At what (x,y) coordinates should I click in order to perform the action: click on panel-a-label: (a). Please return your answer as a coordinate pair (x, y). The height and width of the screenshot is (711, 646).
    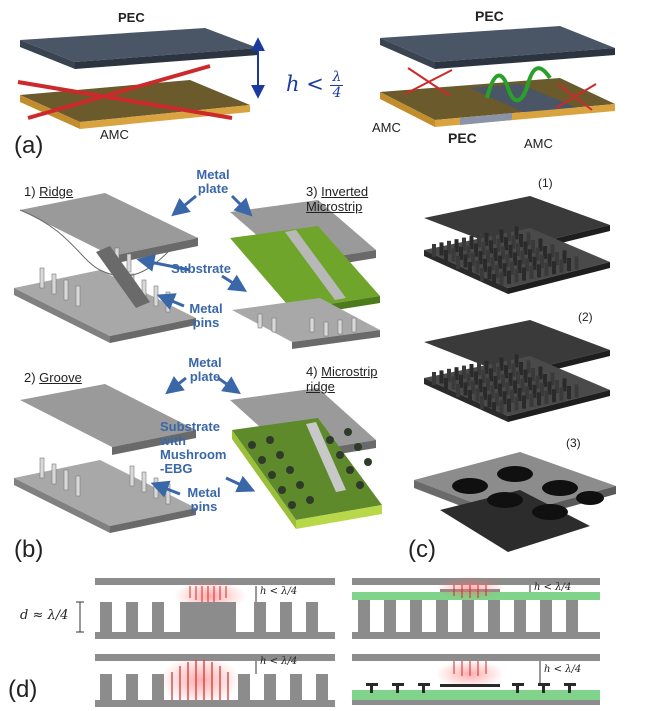
    Looking at the image, I should click on (29, 145).